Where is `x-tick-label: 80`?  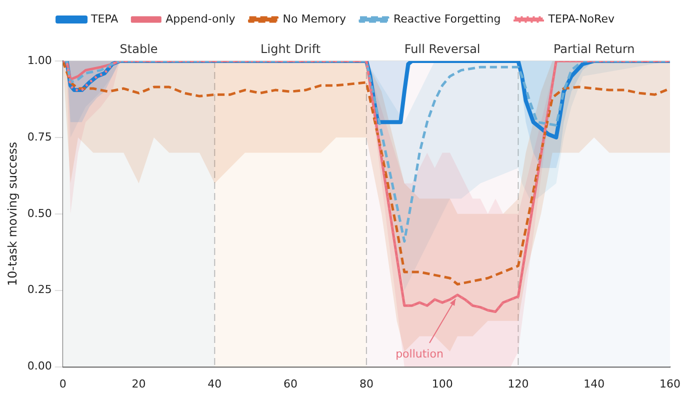 x-tick-label: 80 is located at coordinates (366, 383).